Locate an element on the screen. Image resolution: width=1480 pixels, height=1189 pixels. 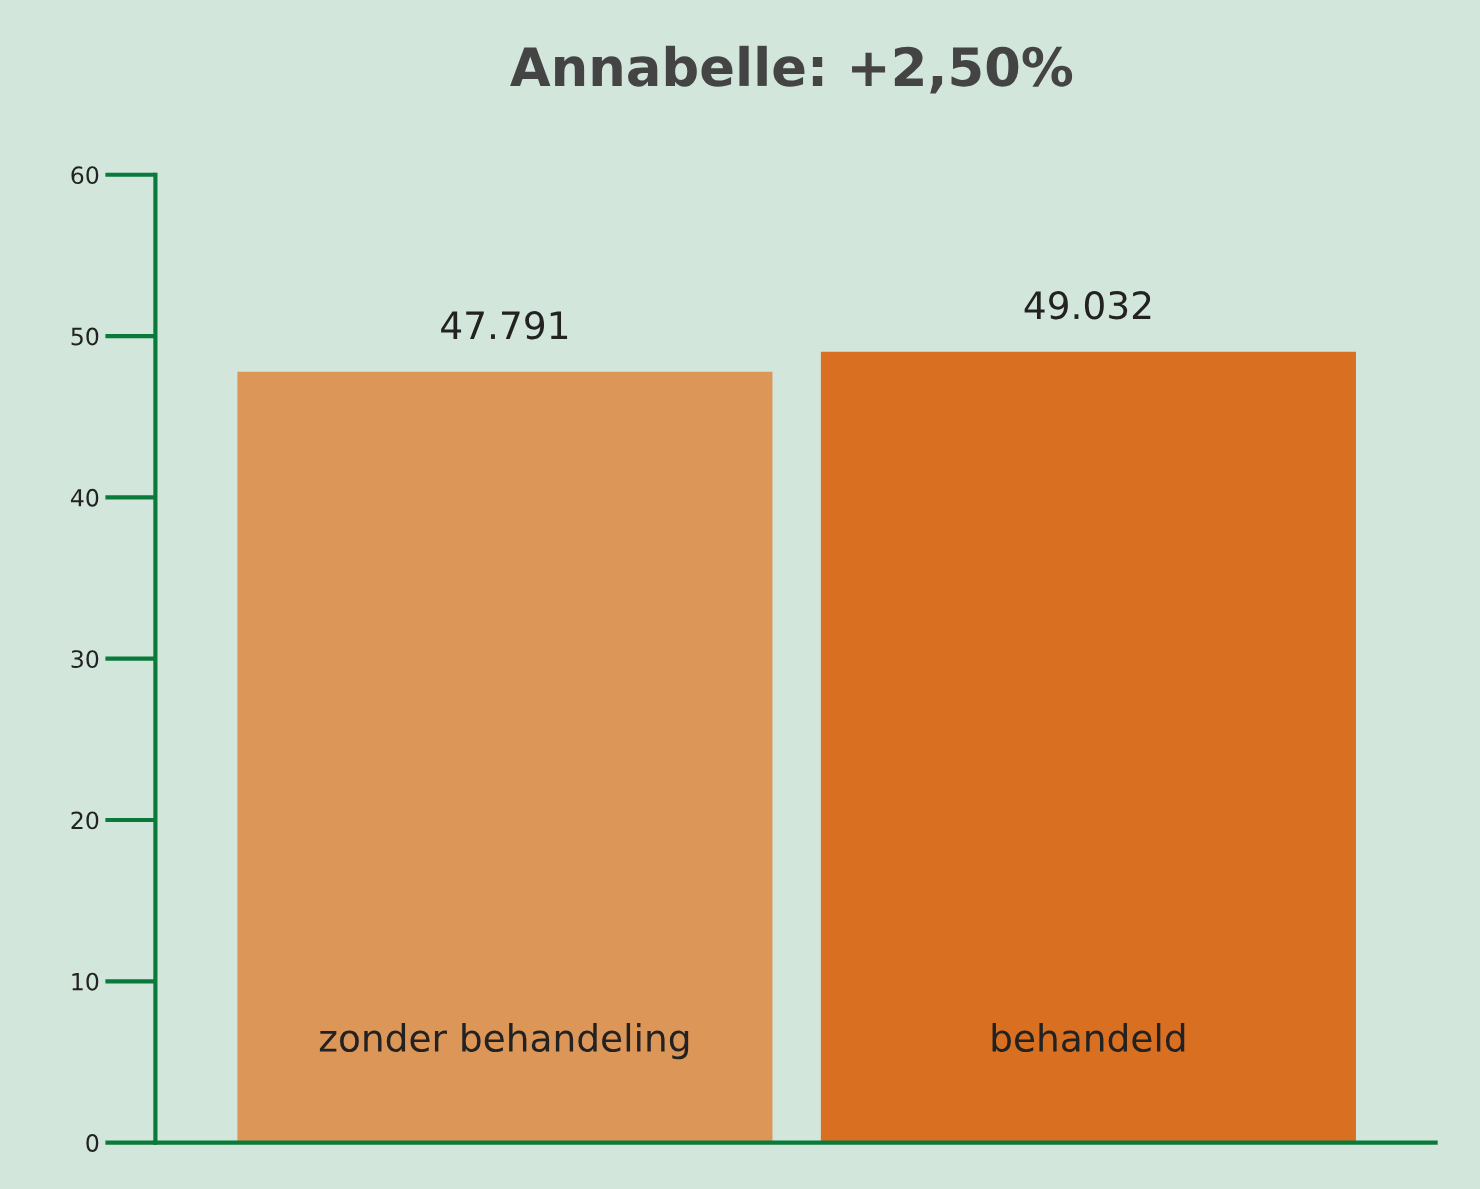
y-tick-label: 50 is located at coordinates (85, 336).